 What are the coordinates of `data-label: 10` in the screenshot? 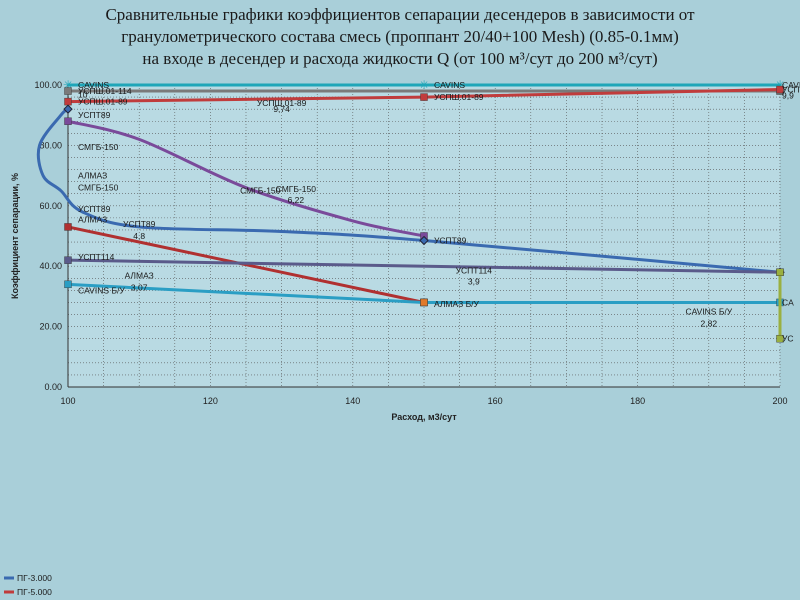 It's located at (83, 95).